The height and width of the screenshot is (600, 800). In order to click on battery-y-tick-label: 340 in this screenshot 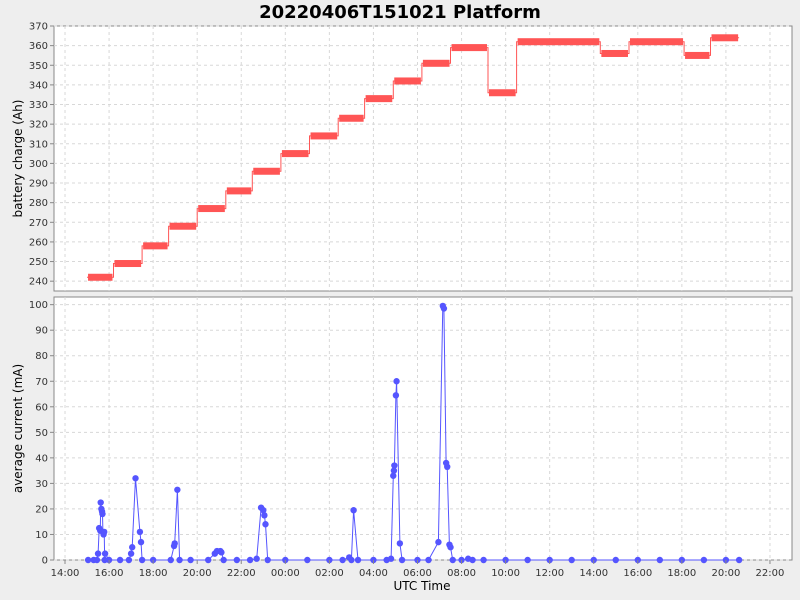, I will do `click(38, 85)`.